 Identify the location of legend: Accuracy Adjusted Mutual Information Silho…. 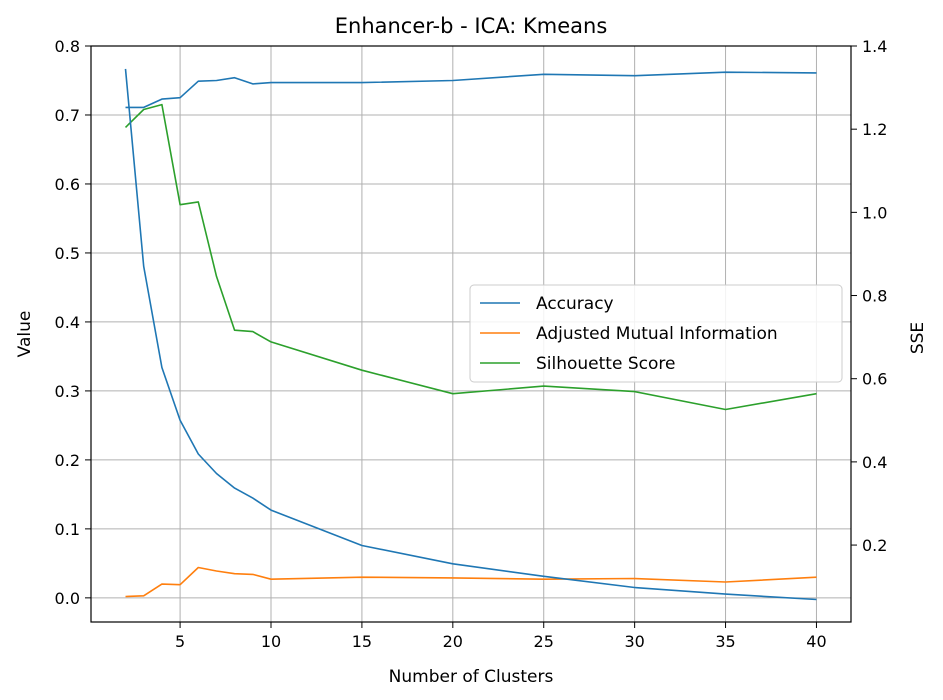
(656, 333).